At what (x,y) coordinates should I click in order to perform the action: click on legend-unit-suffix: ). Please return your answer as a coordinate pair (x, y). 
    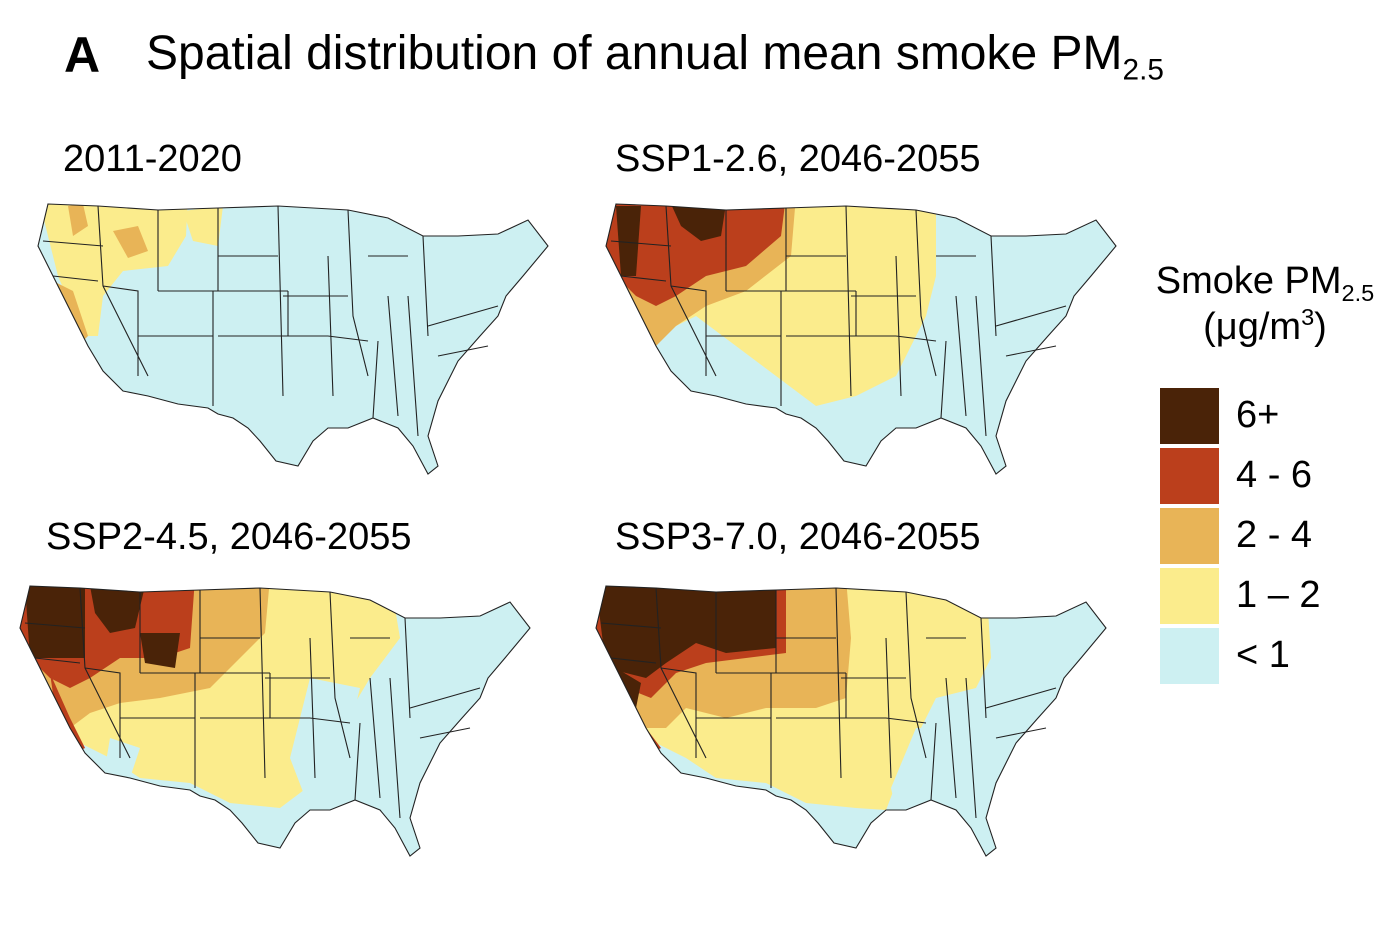
    Looking at the image, I should click on (1320, 327).